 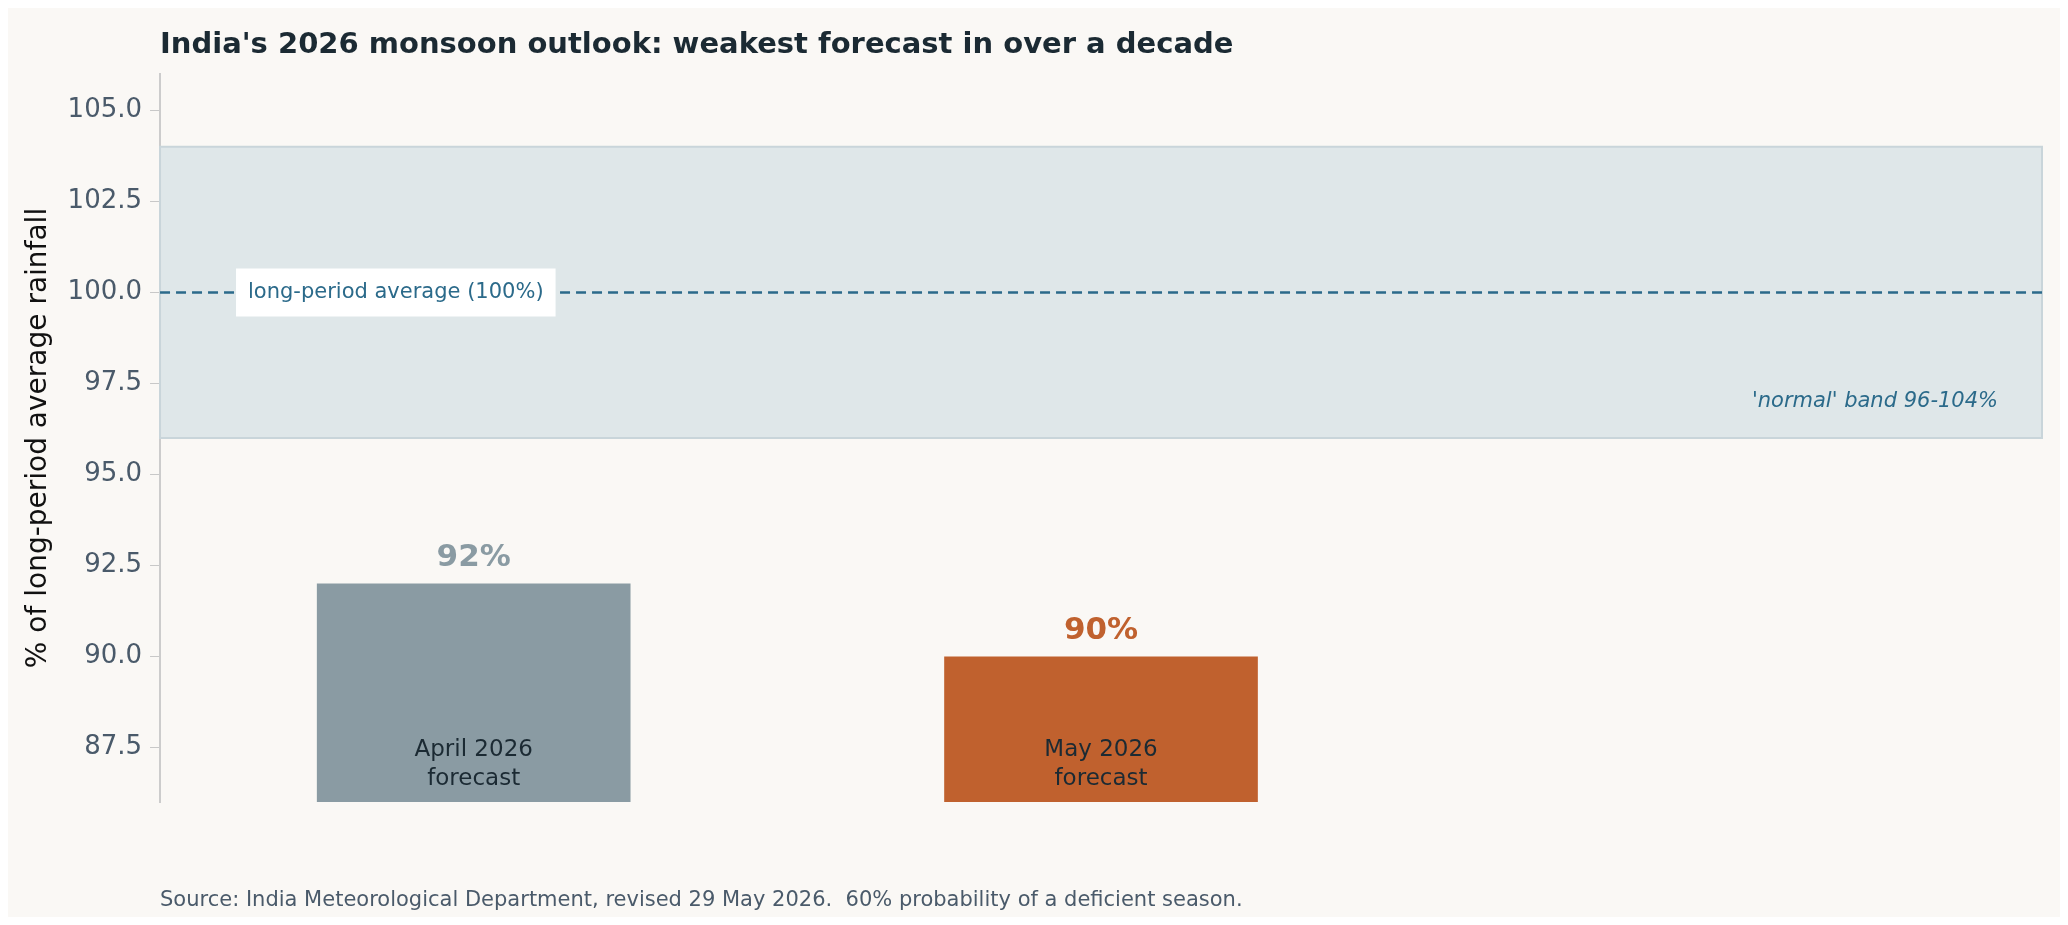 What do you see at coordinates (396, 290) in the screenshot?
I see `ref-line-label: long-period average (100%)` at bounding box center [396, 290].